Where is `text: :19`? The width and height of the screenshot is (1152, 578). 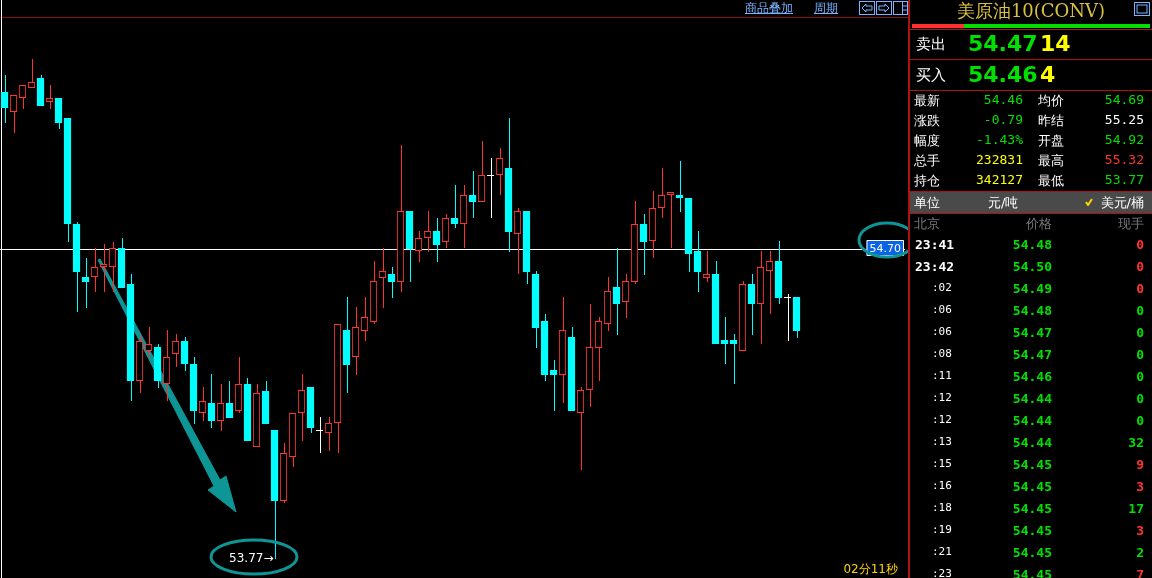
text: :19 is located at coordinates (942, 529).